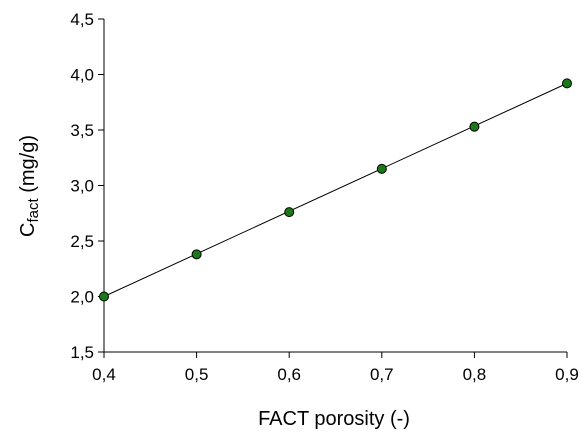 The width and height of the screenshot is (585, 436). Describe the element at coordinates (82, 186) in the screenshot. I see `y-tick-label: 3,0` at that location.